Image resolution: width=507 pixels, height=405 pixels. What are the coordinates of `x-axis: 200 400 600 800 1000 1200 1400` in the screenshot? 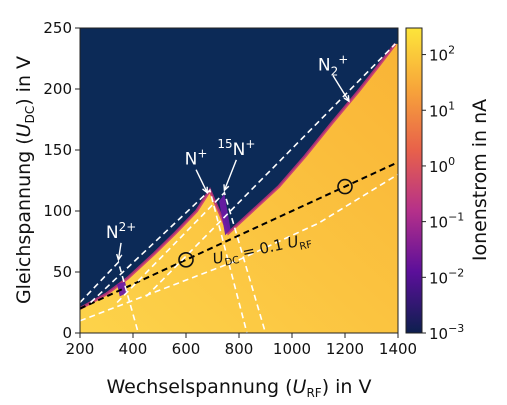 It's located at (241, 345).